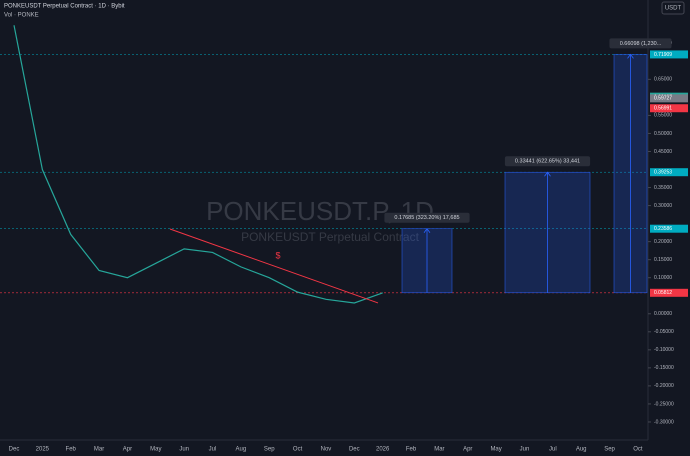  What do you see at coordinates (663, 260) in the screenshot?
I see `y-tick-label: 0.15000` at bounding box center [663, 260].